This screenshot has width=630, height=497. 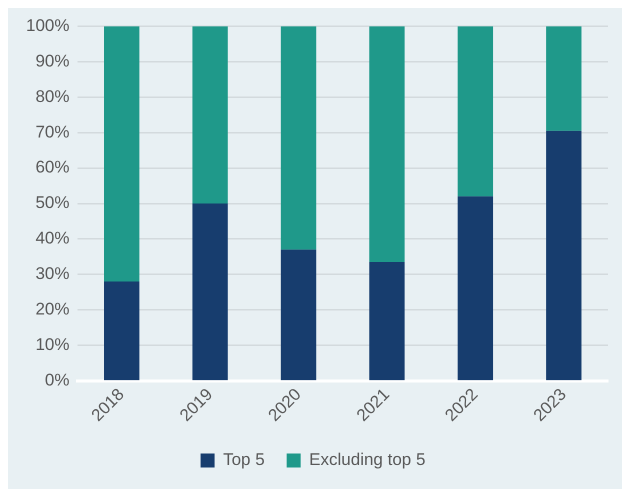 I want to click on y-tick-label: 10%, so click(x=52, y=344).